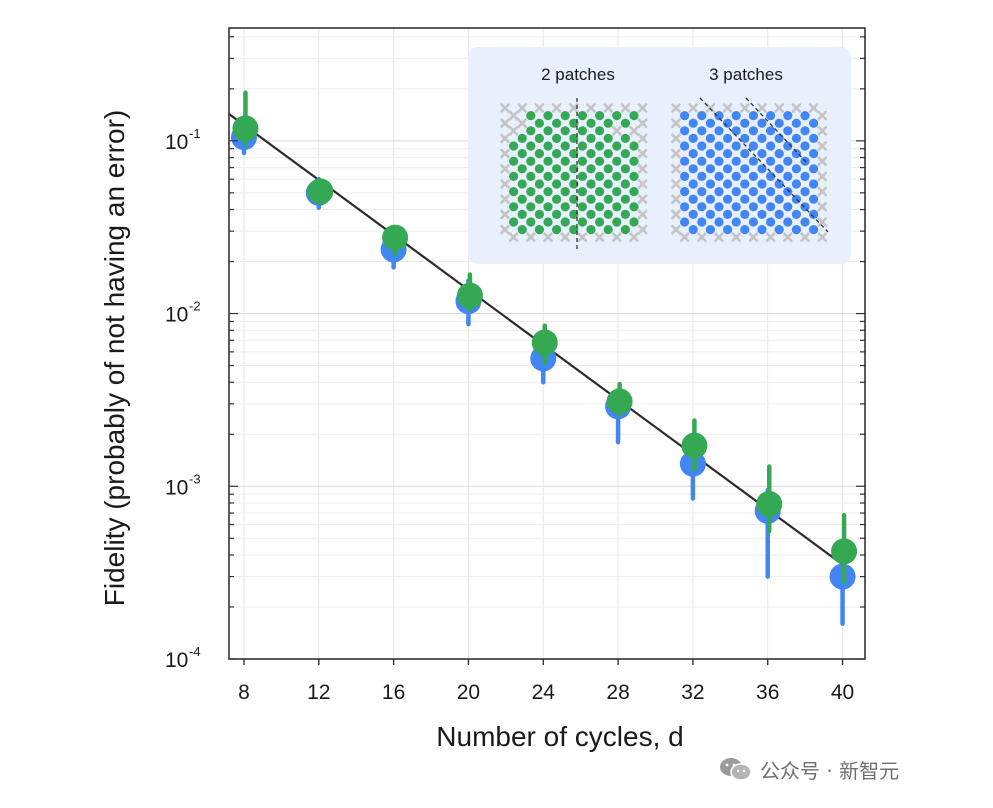 The image size is (993, 808). I want to click on x-tick-label: 36, so click(767, 692).